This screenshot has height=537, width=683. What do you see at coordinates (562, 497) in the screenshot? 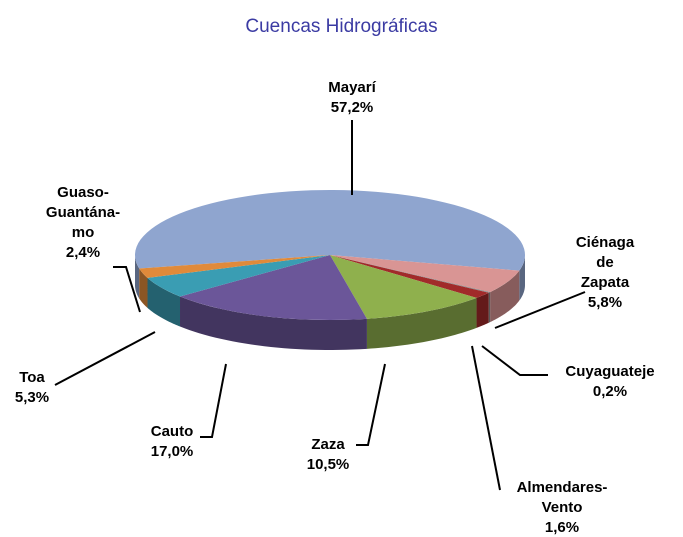
I see `category-label: Almendares- Vento` at bounding box center [562, 497].